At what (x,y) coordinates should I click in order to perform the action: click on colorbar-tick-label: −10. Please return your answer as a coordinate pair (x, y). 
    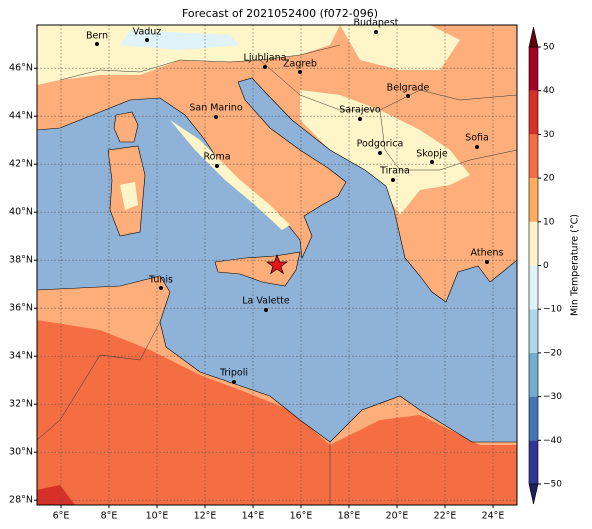
    Looking at the image, I should click on (552, 310).